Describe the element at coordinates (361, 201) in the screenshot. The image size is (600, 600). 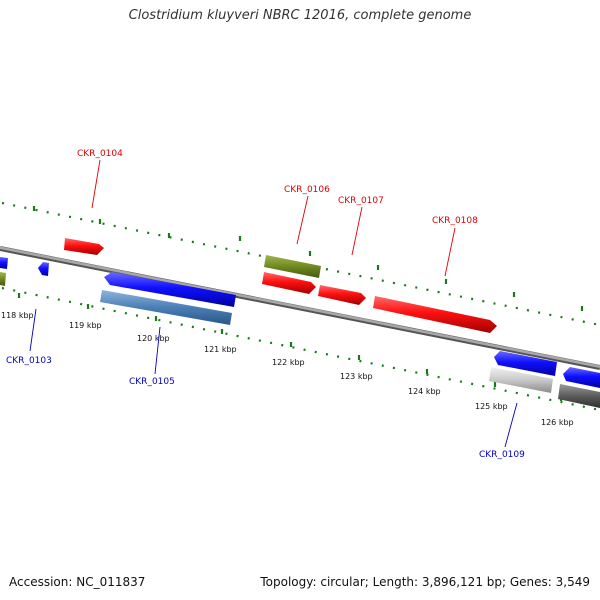
I see `gene-label-ckr-0107: CKR_0107` at that location.